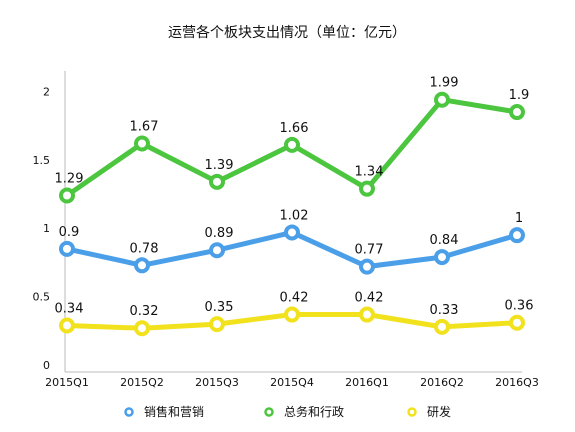 The height and width of the screenshot is (432, 575). I want to click on series-3: 0.34 0.32 0.35 0.42 0.42 0.33 0.36, so click(294, 314).